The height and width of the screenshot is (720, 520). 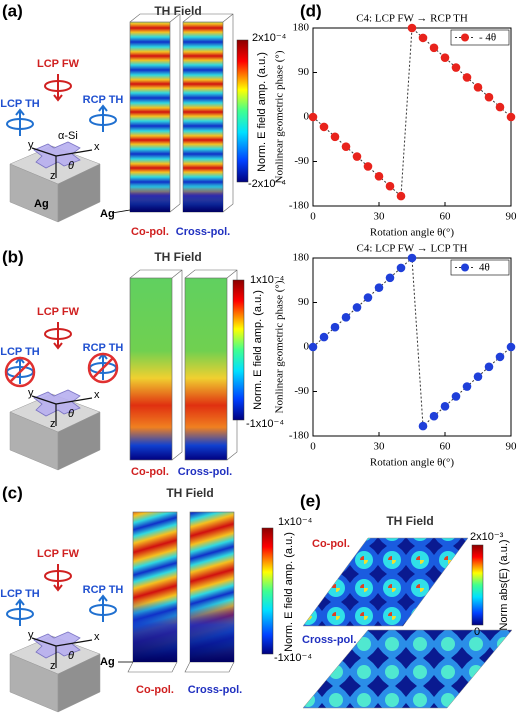 What do you see at coordinates (269, 38) in the screenshot?
I see `colorbar-max: 2x10⁻⁴` at bounding box center [269, 38].